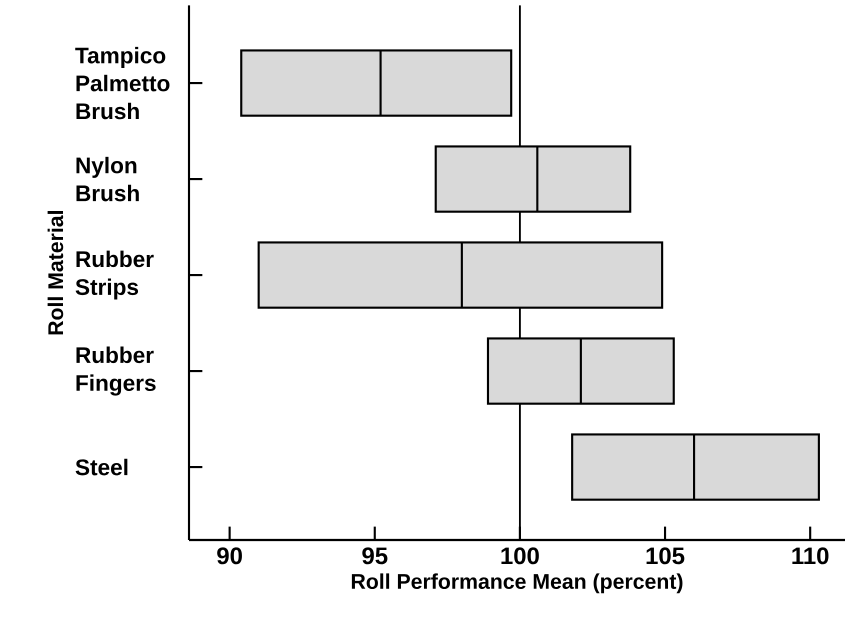 The height and width of the screenshot is (626, 849). Describe the element at coordinates (107, 179) in the screenshot. I see `y-tick-label: Nylon Brush` at that location.